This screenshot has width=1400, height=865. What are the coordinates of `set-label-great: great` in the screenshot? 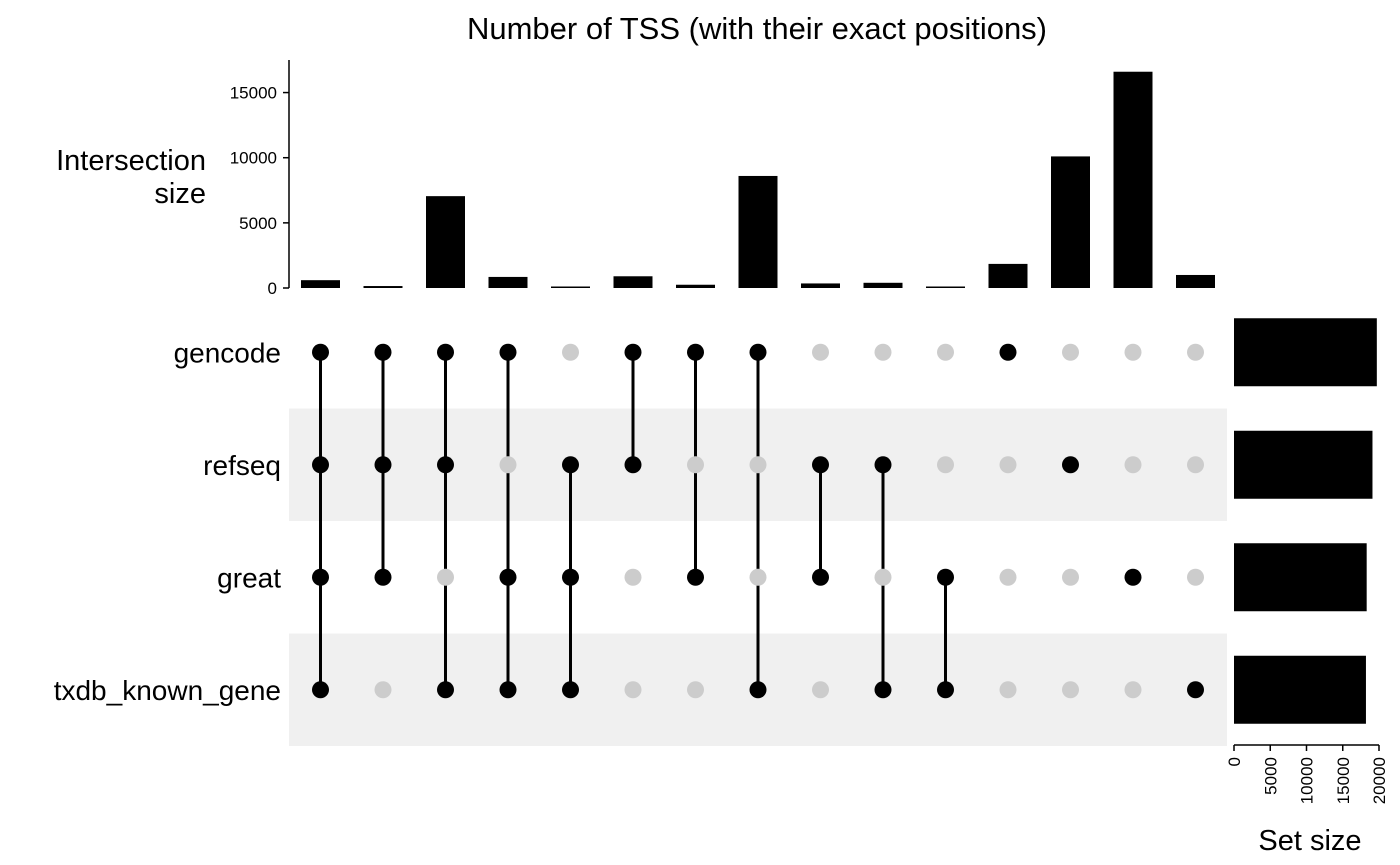 It's located at (249, 577).